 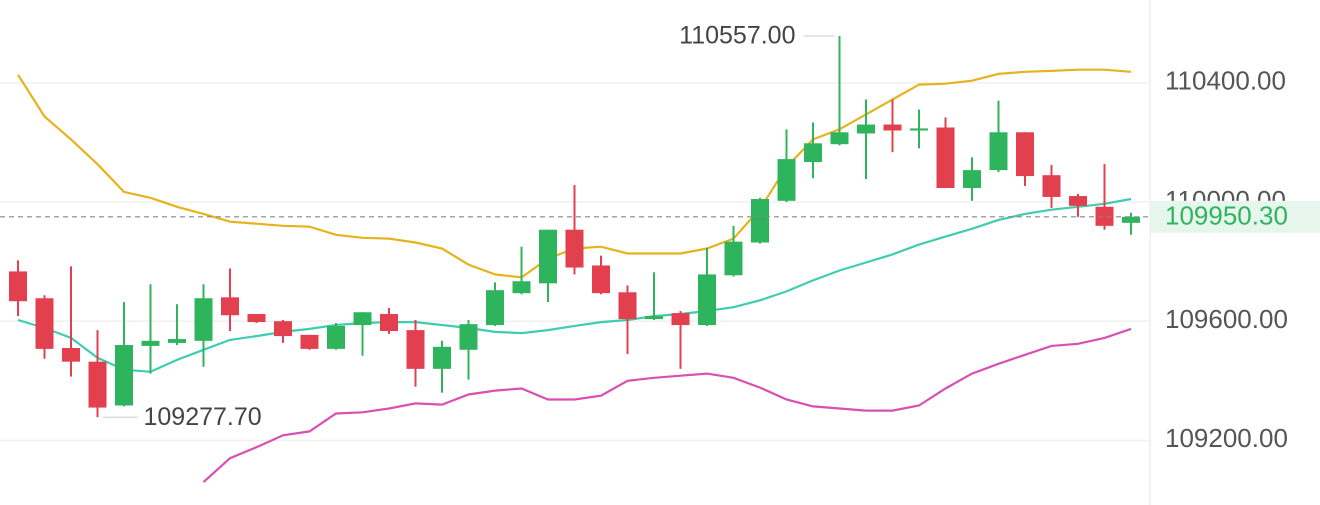 I want to click on y-tick-label: 109600.00, so click(x=1226, y=319).